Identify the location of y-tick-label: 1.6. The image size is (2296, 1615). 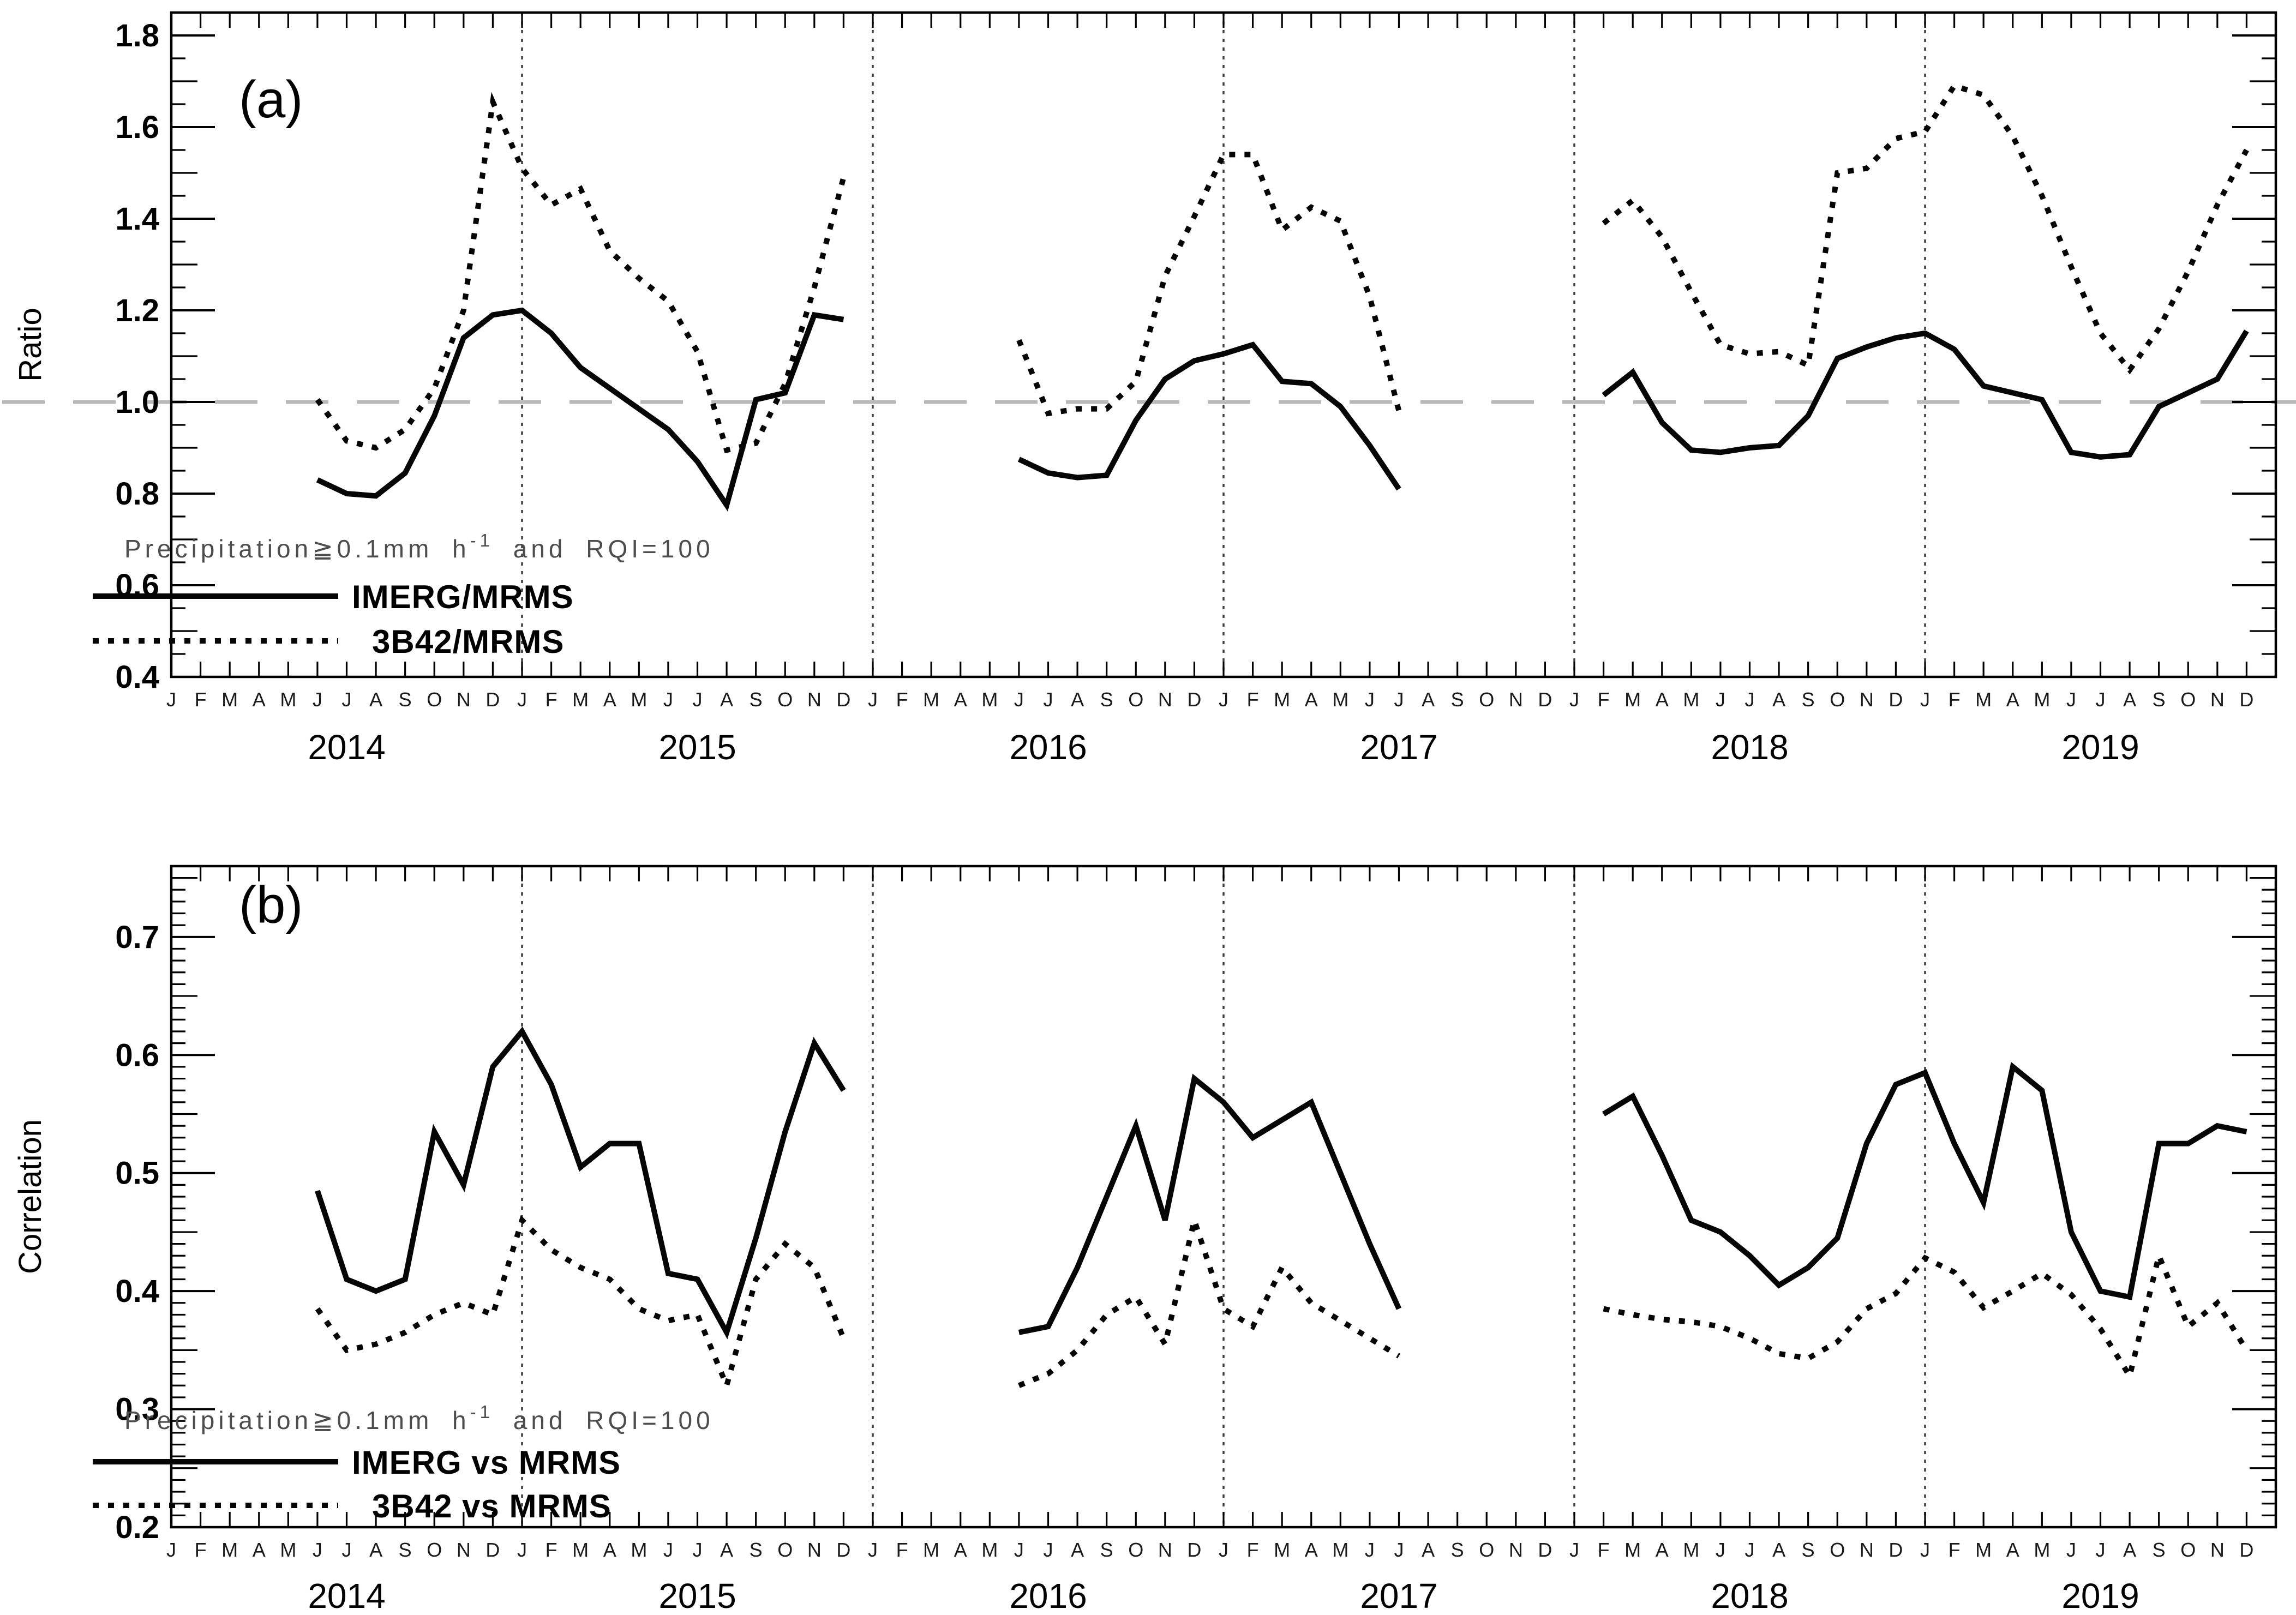
(137, 128).